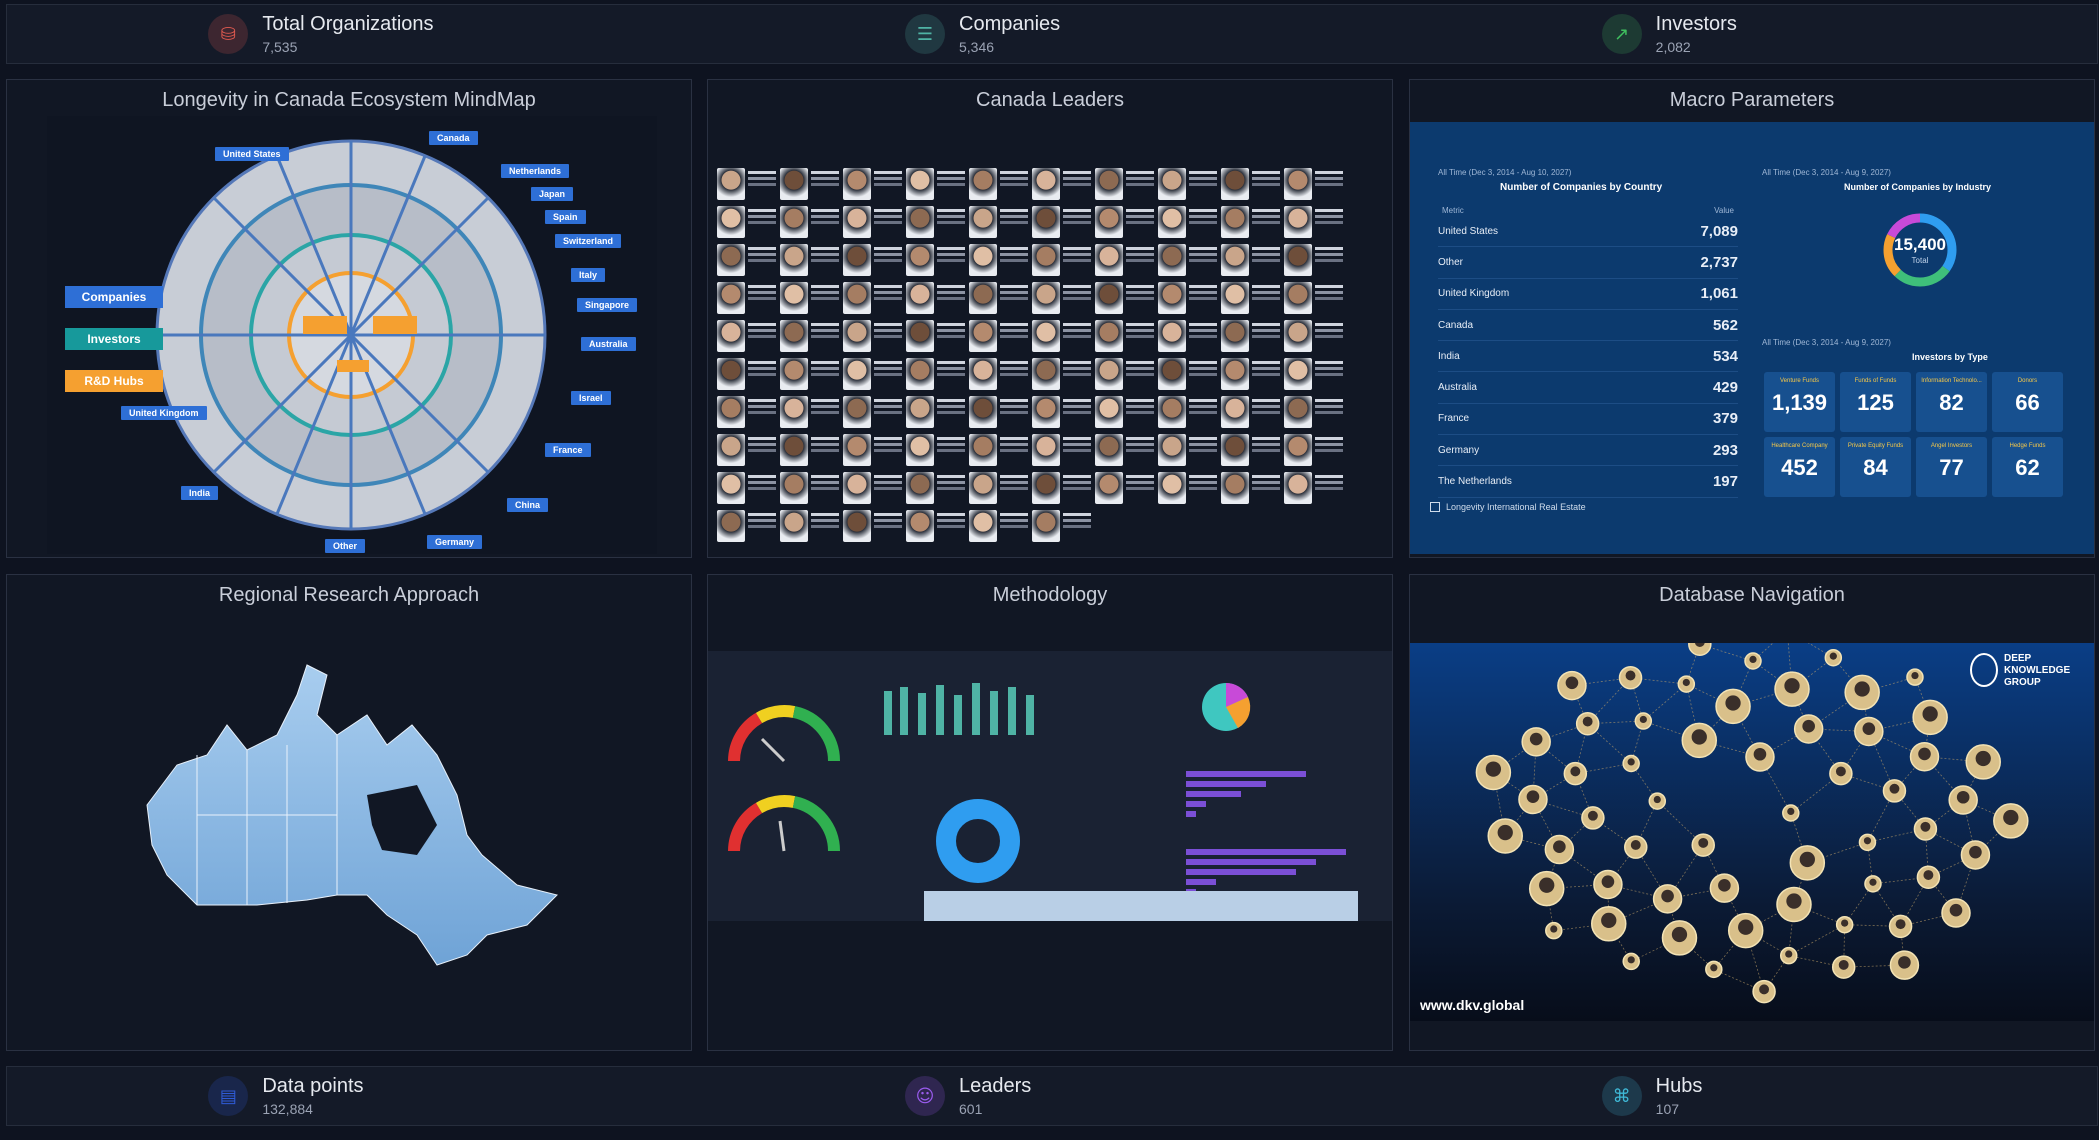  I want to click on investor-tile: Private Equity Funds 84, so click(1875, 467).